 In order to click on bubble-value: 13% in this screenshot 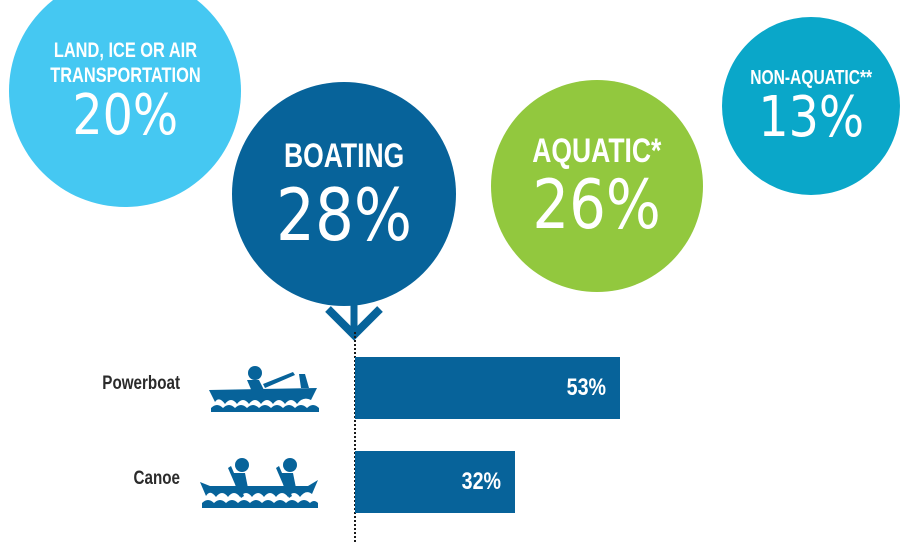, I will do `click(811, 117)`.